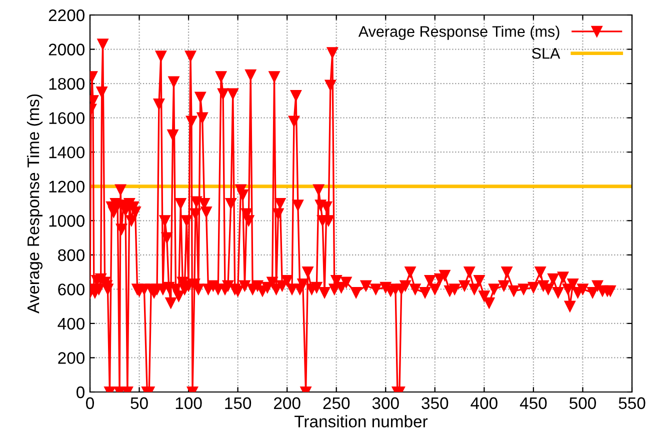  Describe the element at coordinates (632, 403) in the screenshot. I see `x-tick-label: 550` at that location.